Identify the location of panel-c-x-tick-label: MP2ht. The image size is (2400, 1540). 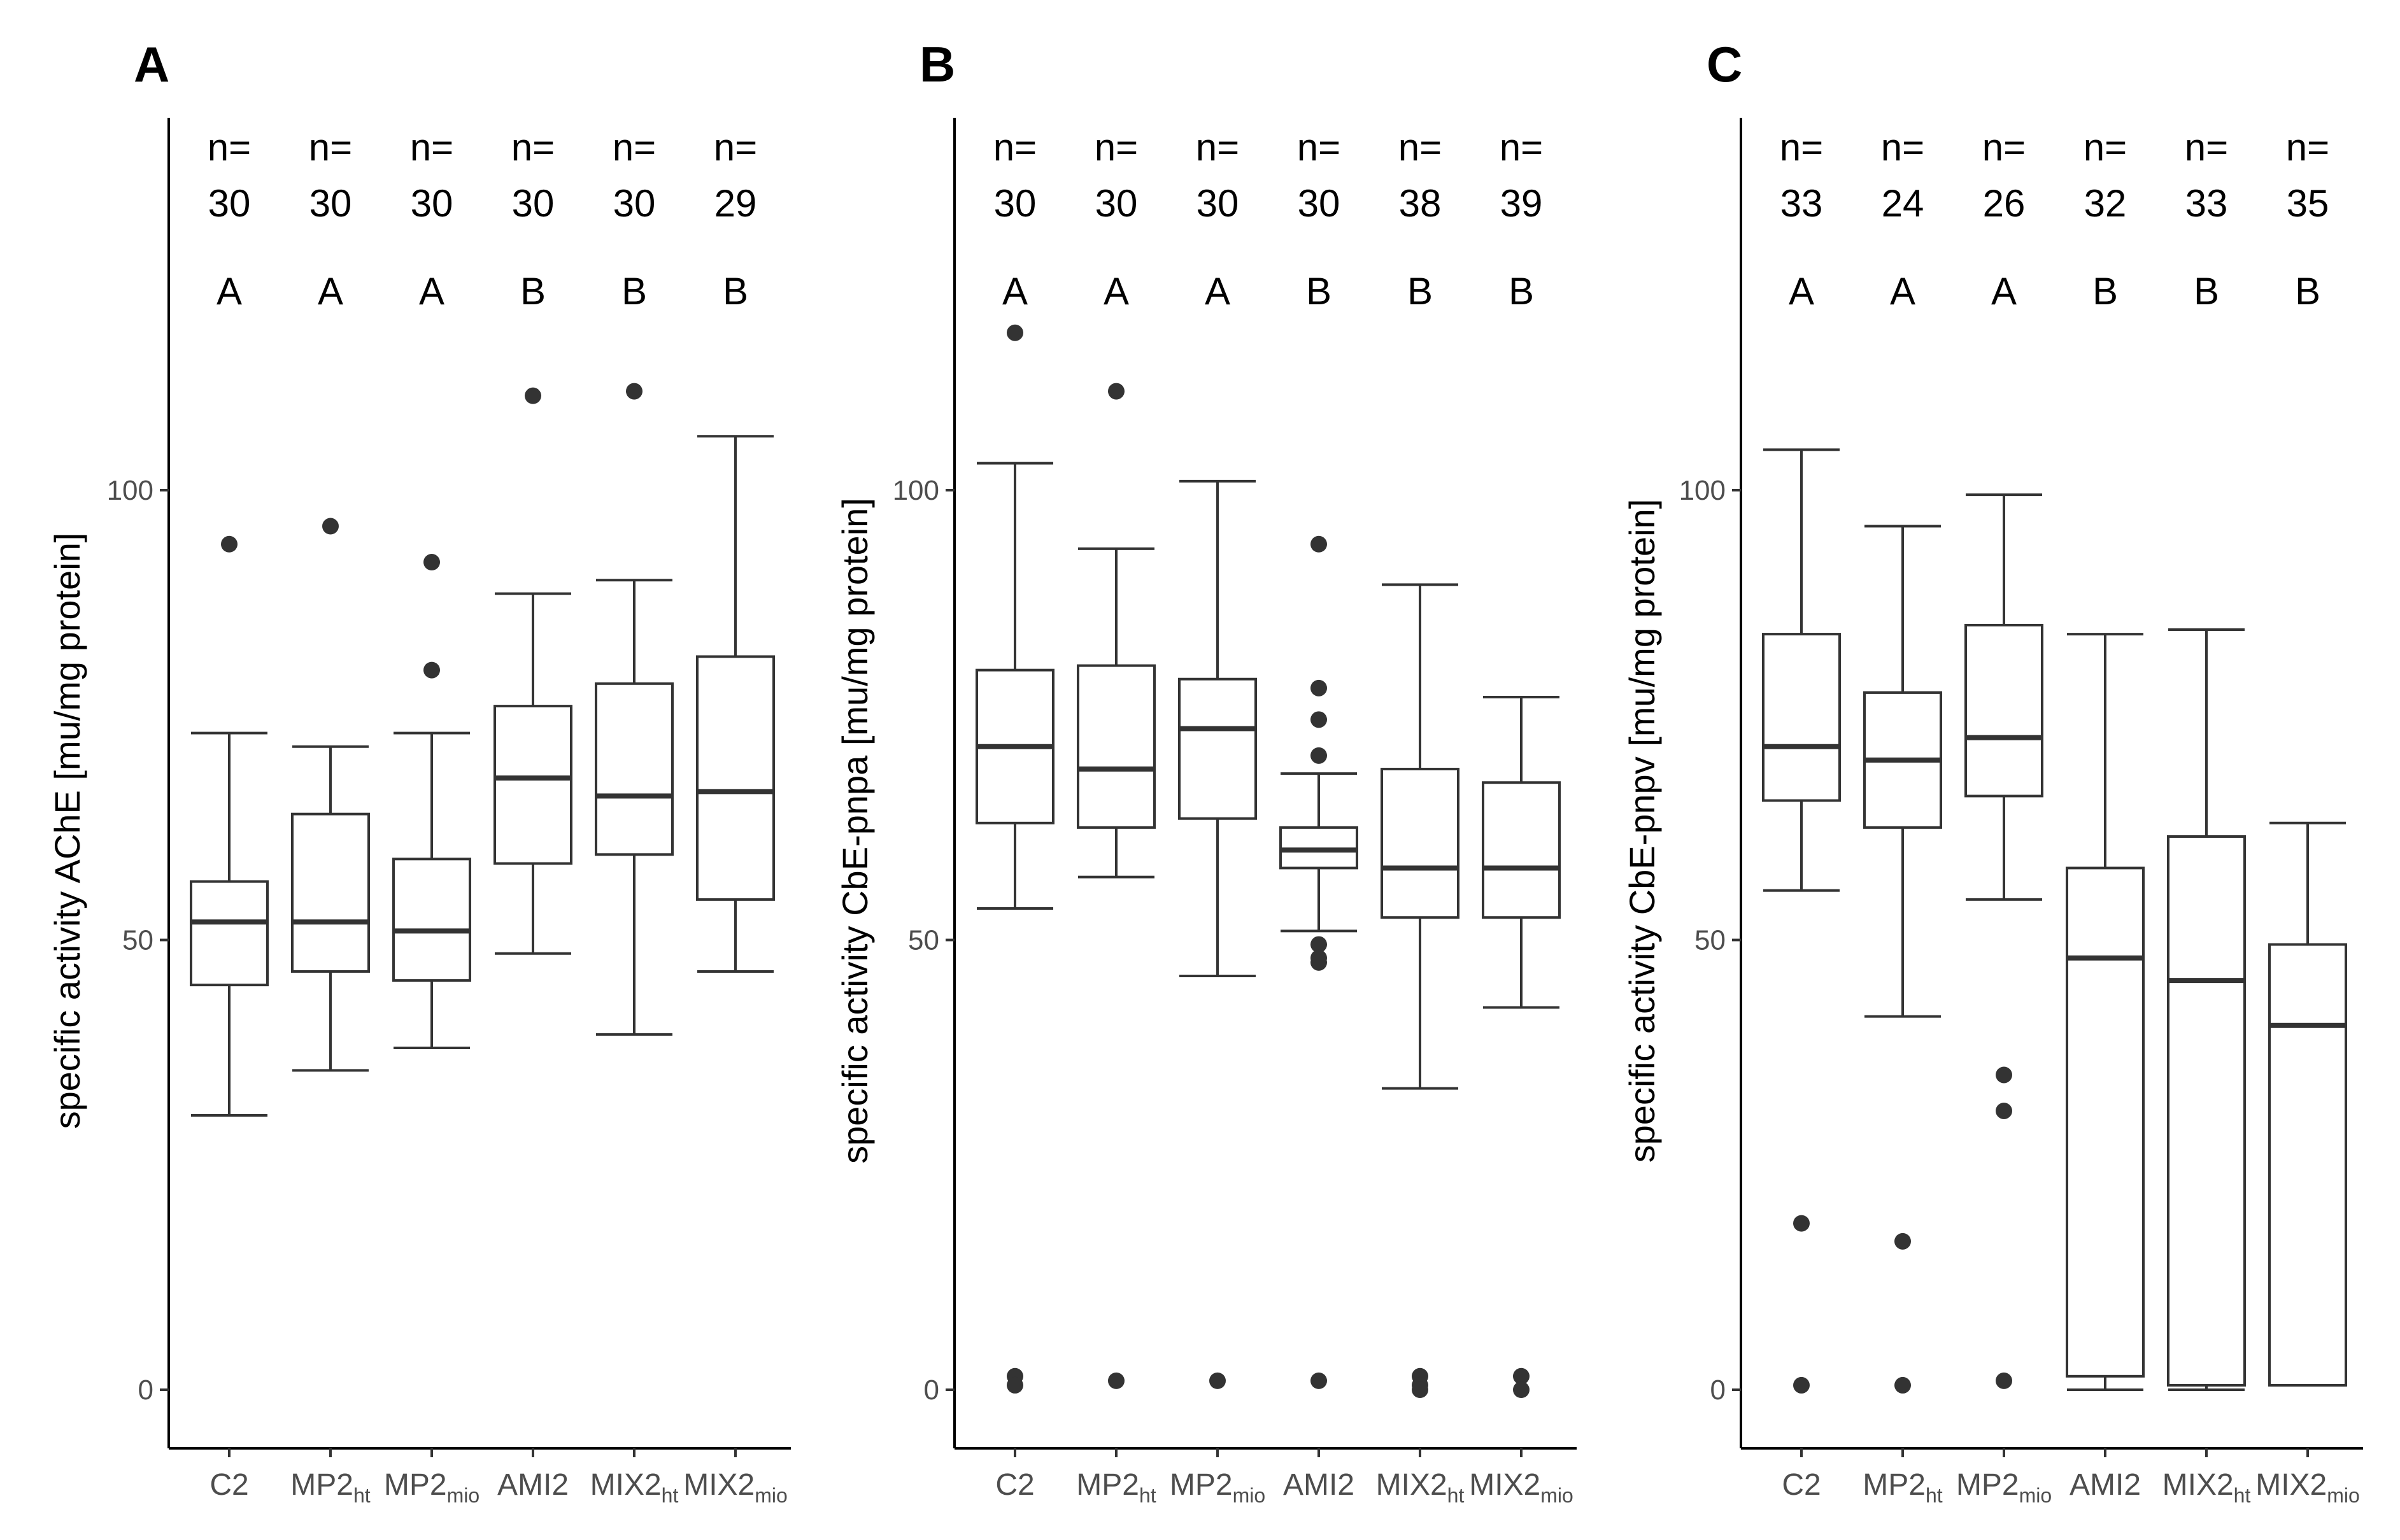
(1903, 1487).